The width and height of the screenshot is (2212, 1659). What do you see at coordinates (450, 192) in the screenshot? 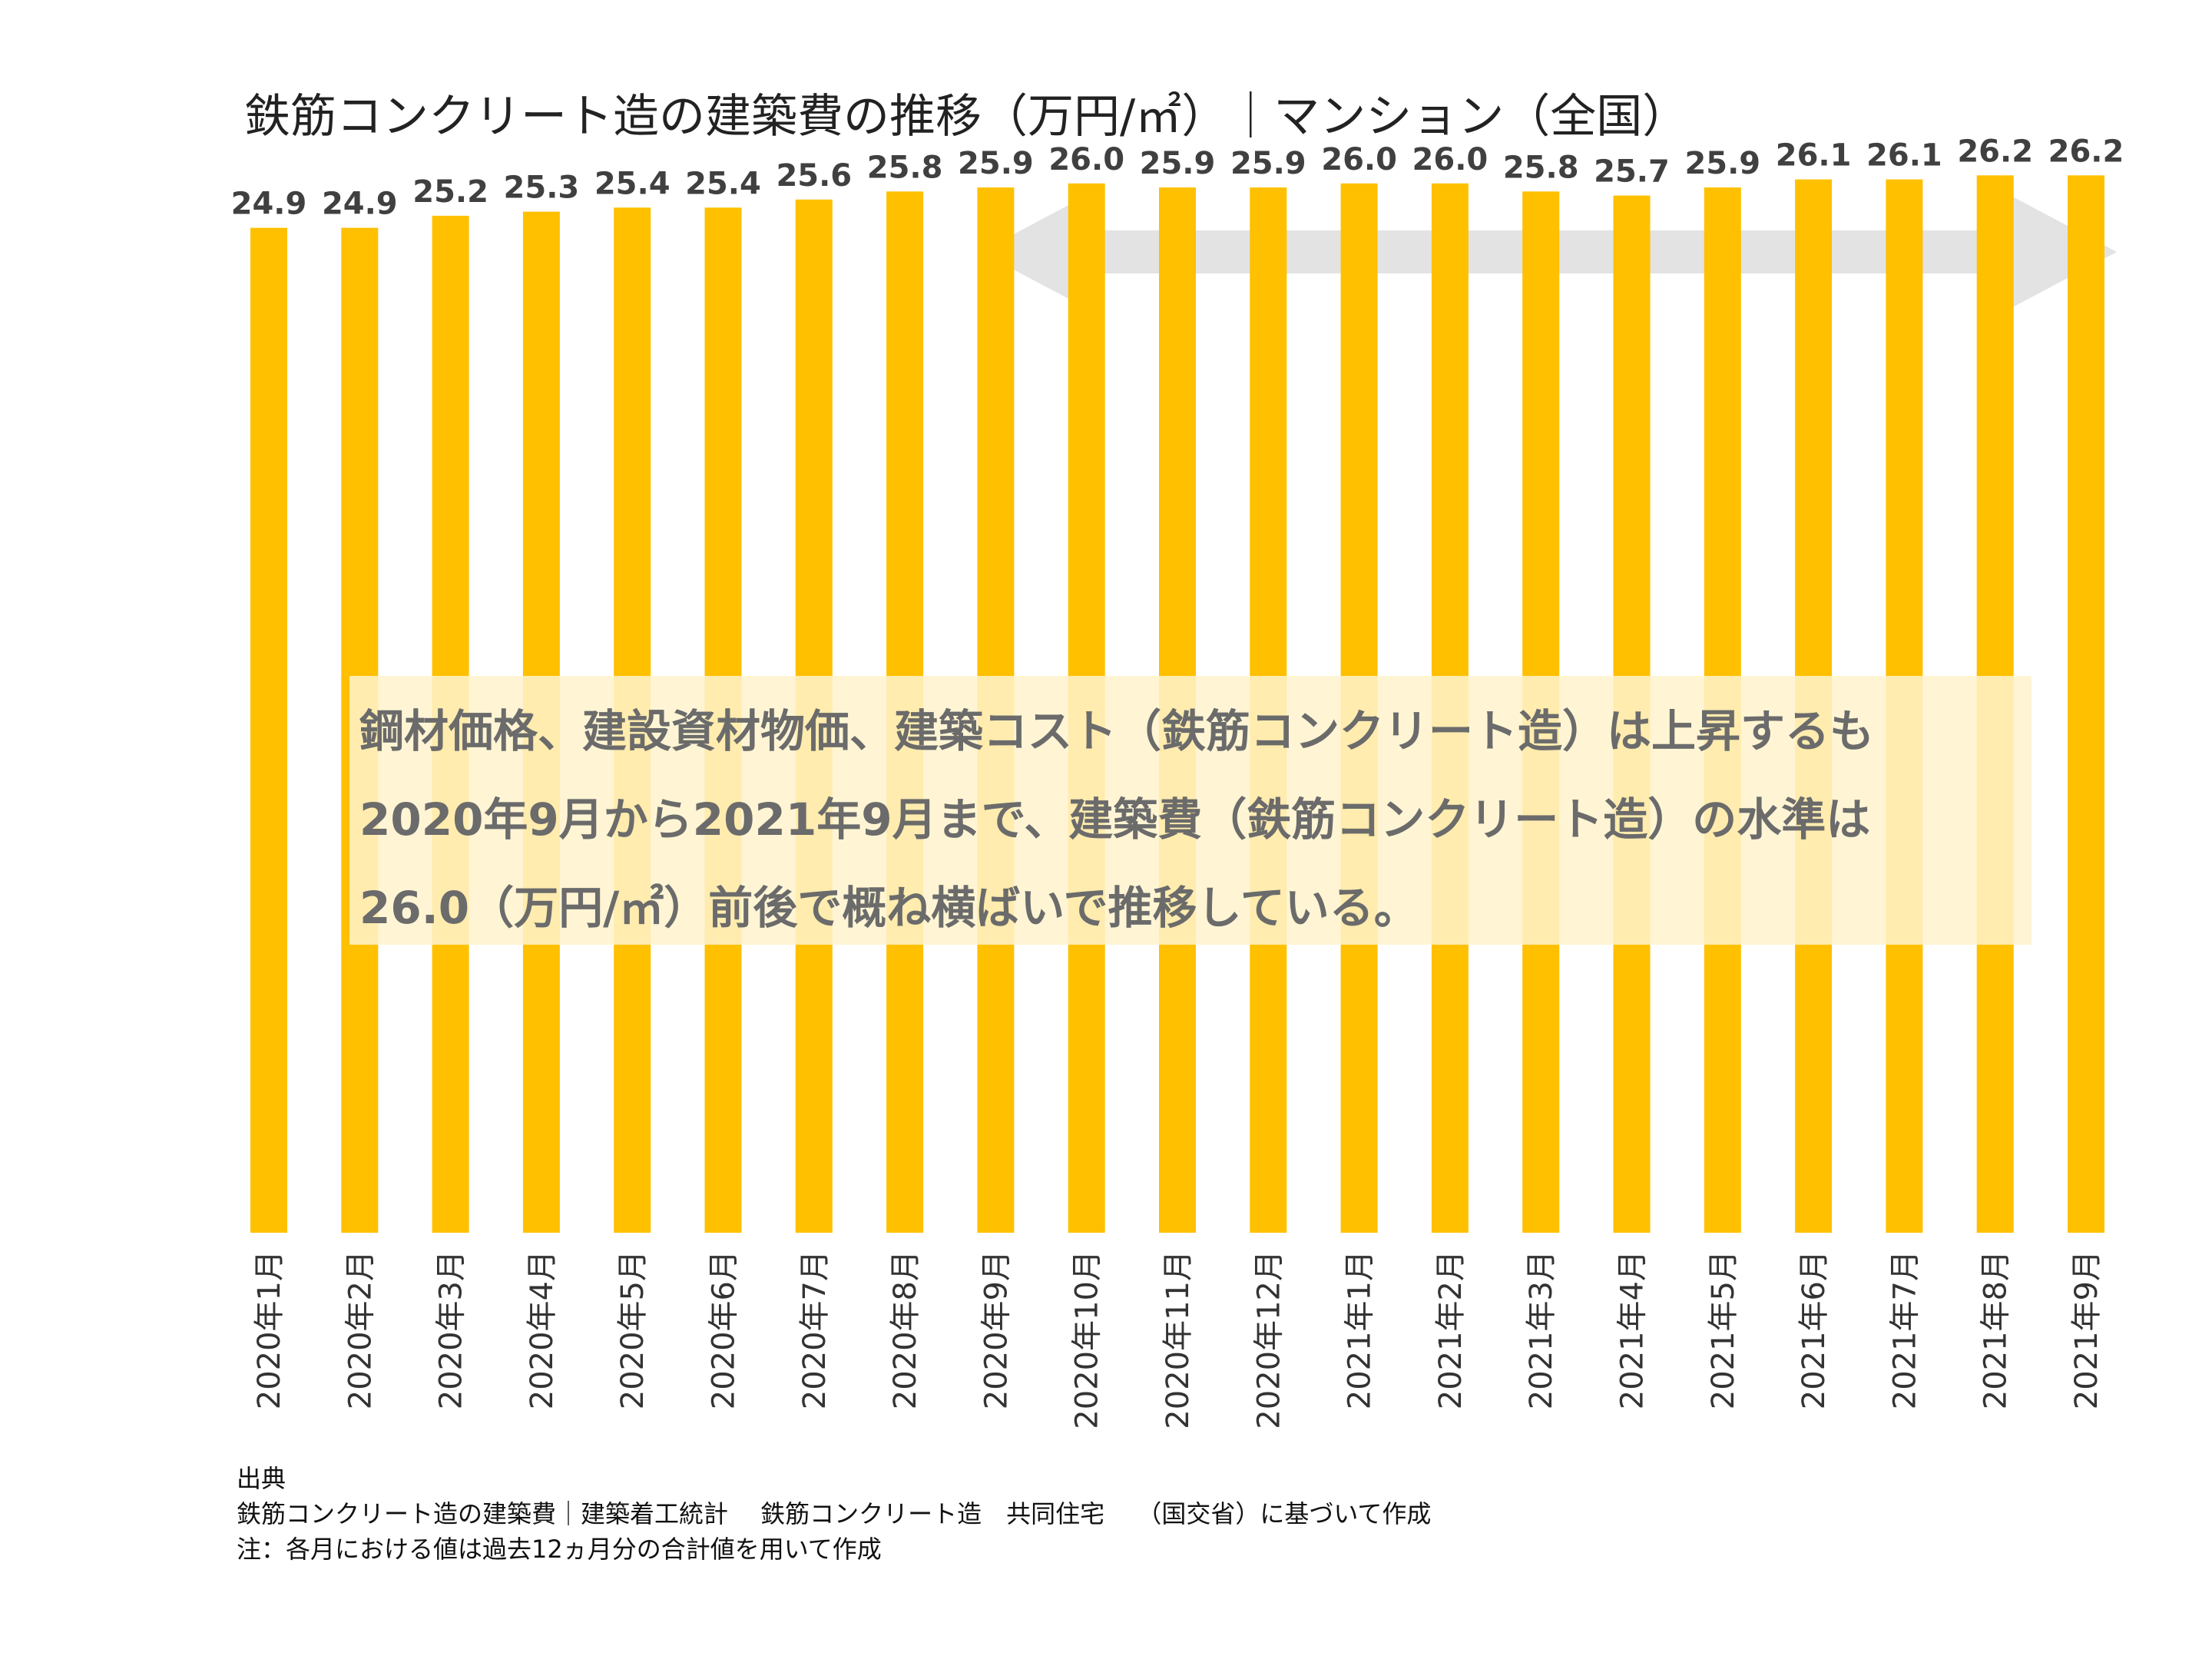
I see `value-label-3: 25.2` at bounding box center [450, 192].